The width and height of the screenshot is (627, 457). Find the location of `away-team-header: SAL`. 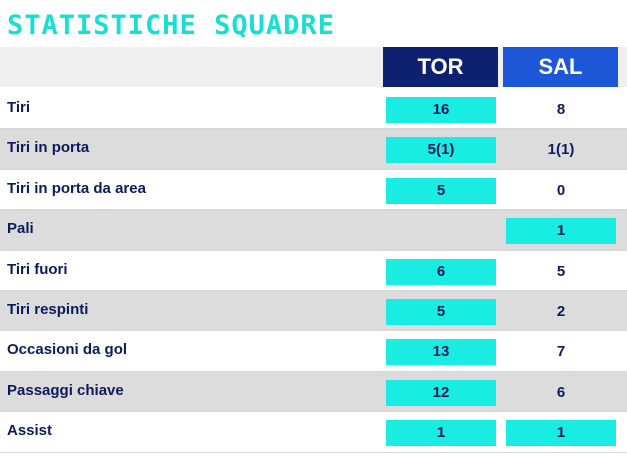

away-team-header: SAL is located at coordinates (560, 67).